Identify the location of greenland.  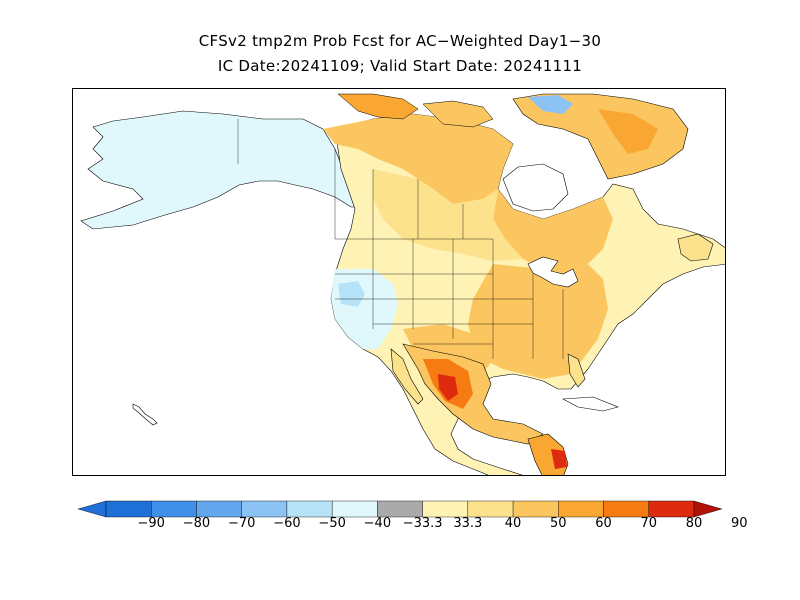
(600, 136).